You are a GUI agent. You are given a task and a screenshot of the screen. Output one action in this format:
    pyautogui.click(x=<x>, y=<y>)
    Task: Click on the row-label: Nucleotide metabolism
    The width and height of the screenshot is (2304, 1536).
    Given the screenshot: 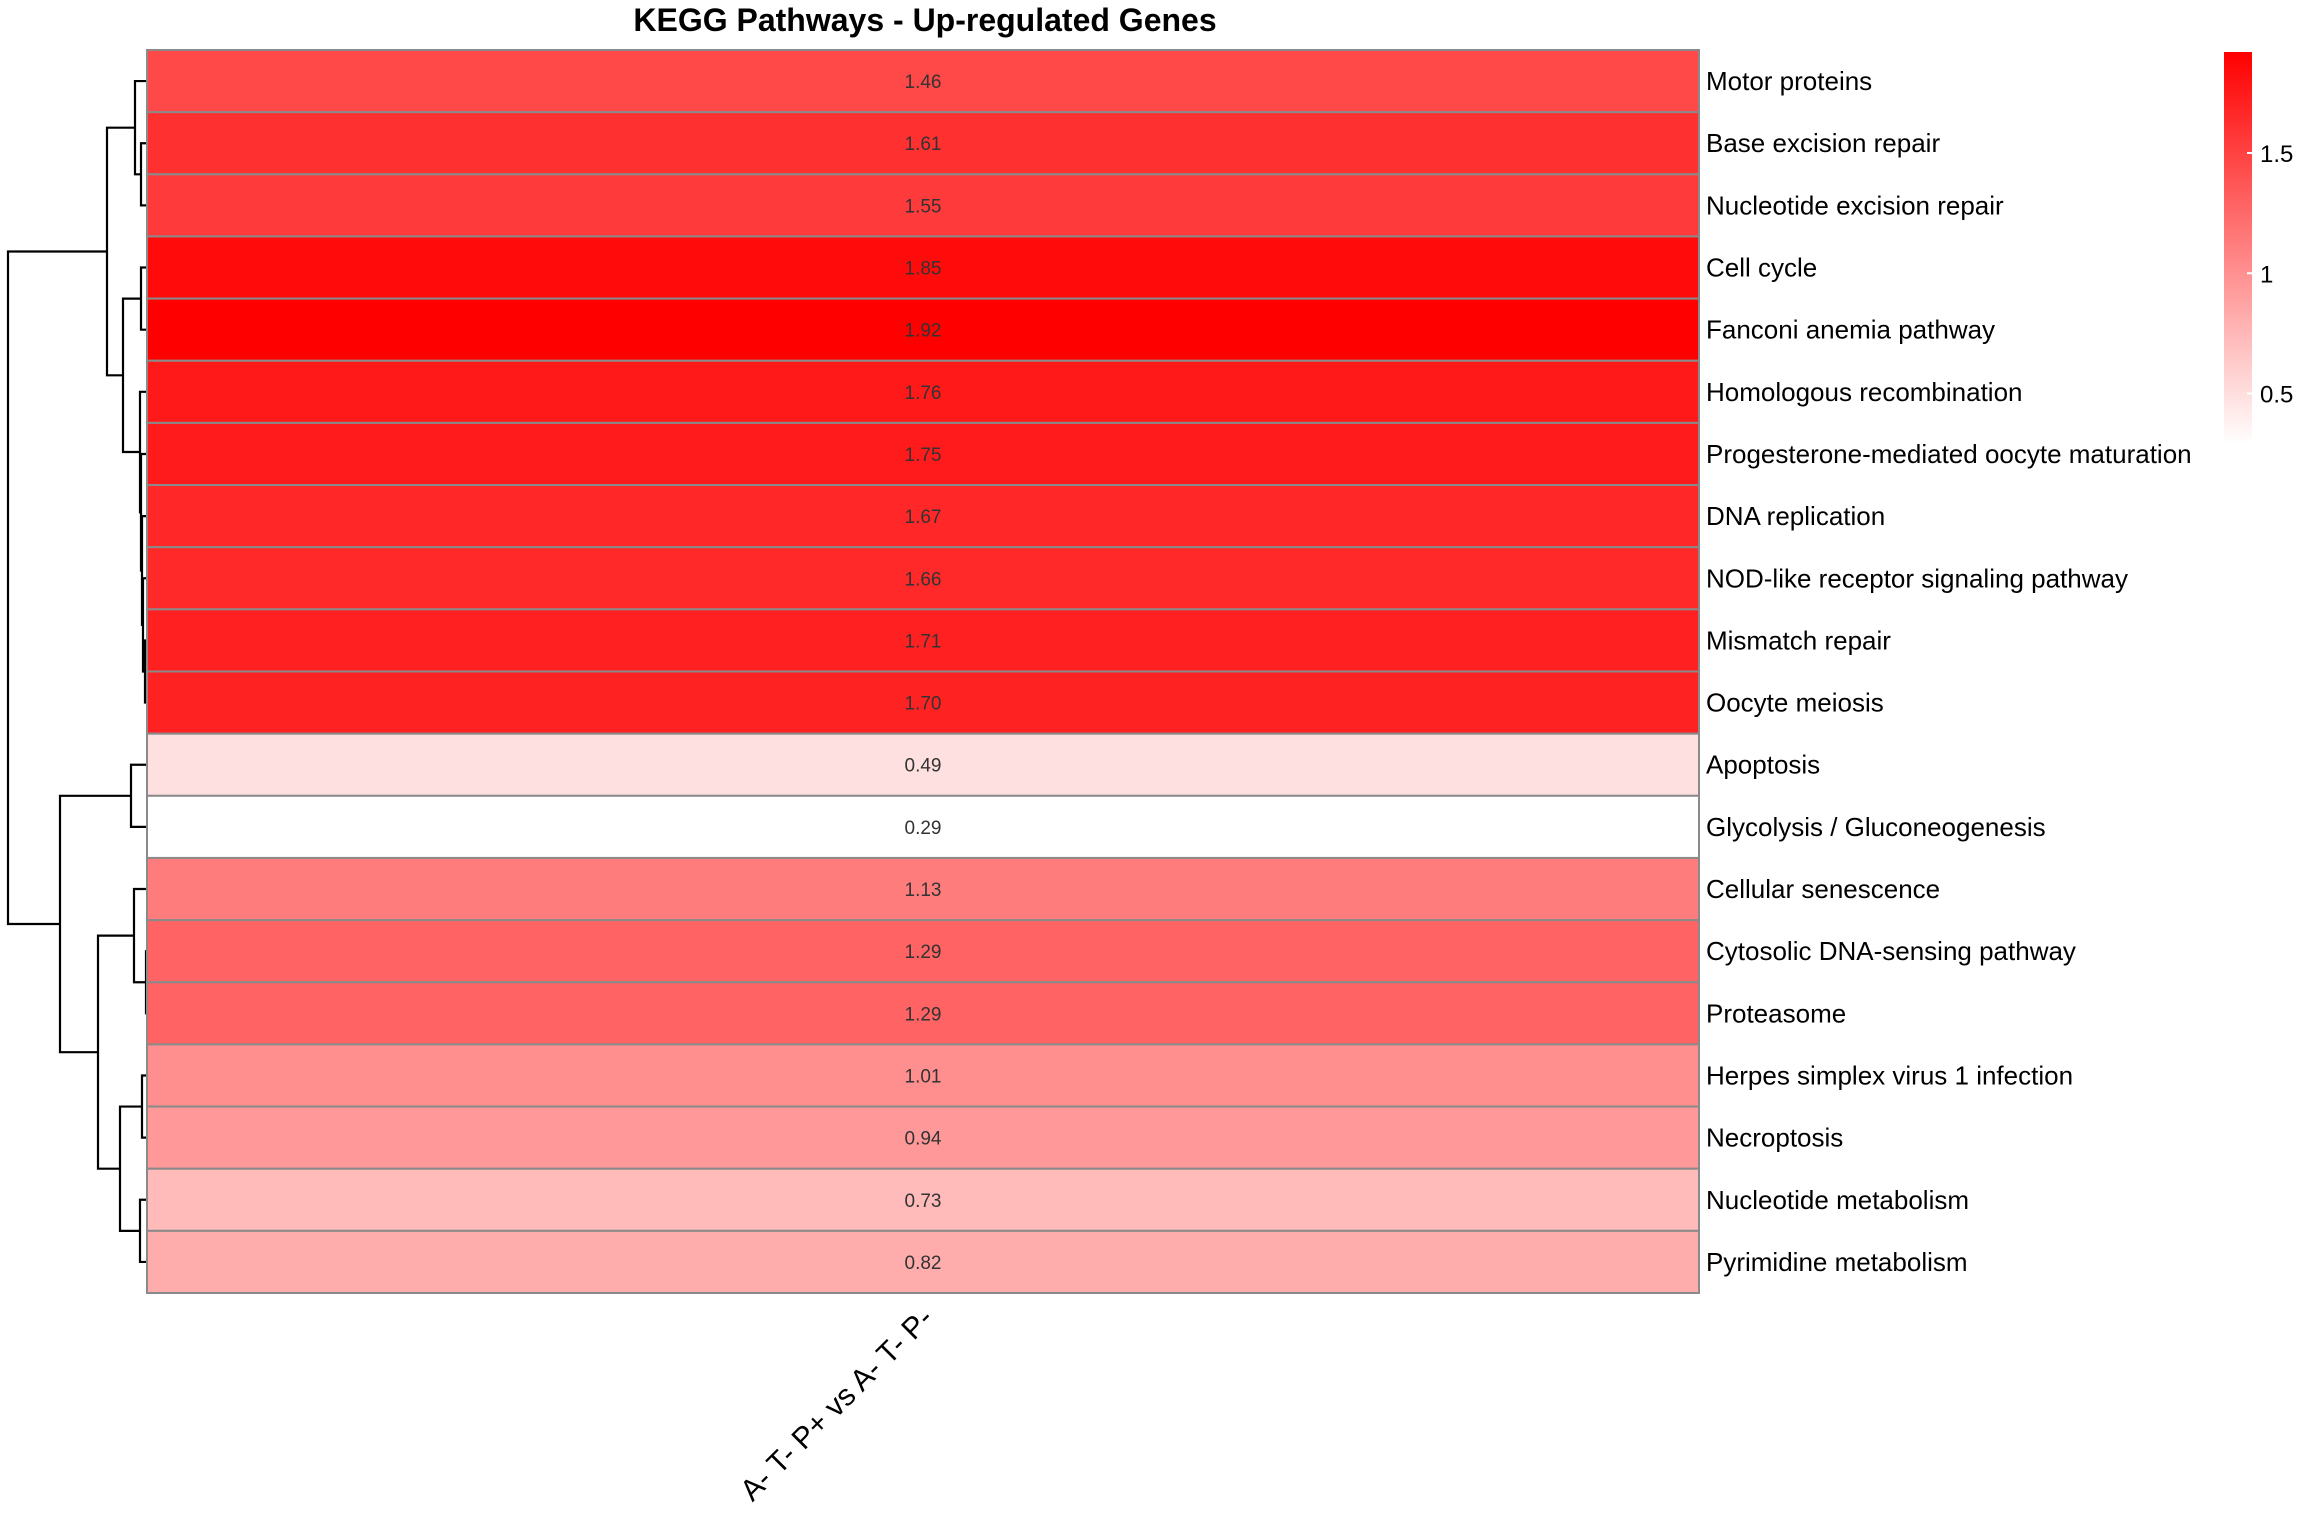 What is the action you would take?
    pyautogui.click(x=1837, y=1200)
    